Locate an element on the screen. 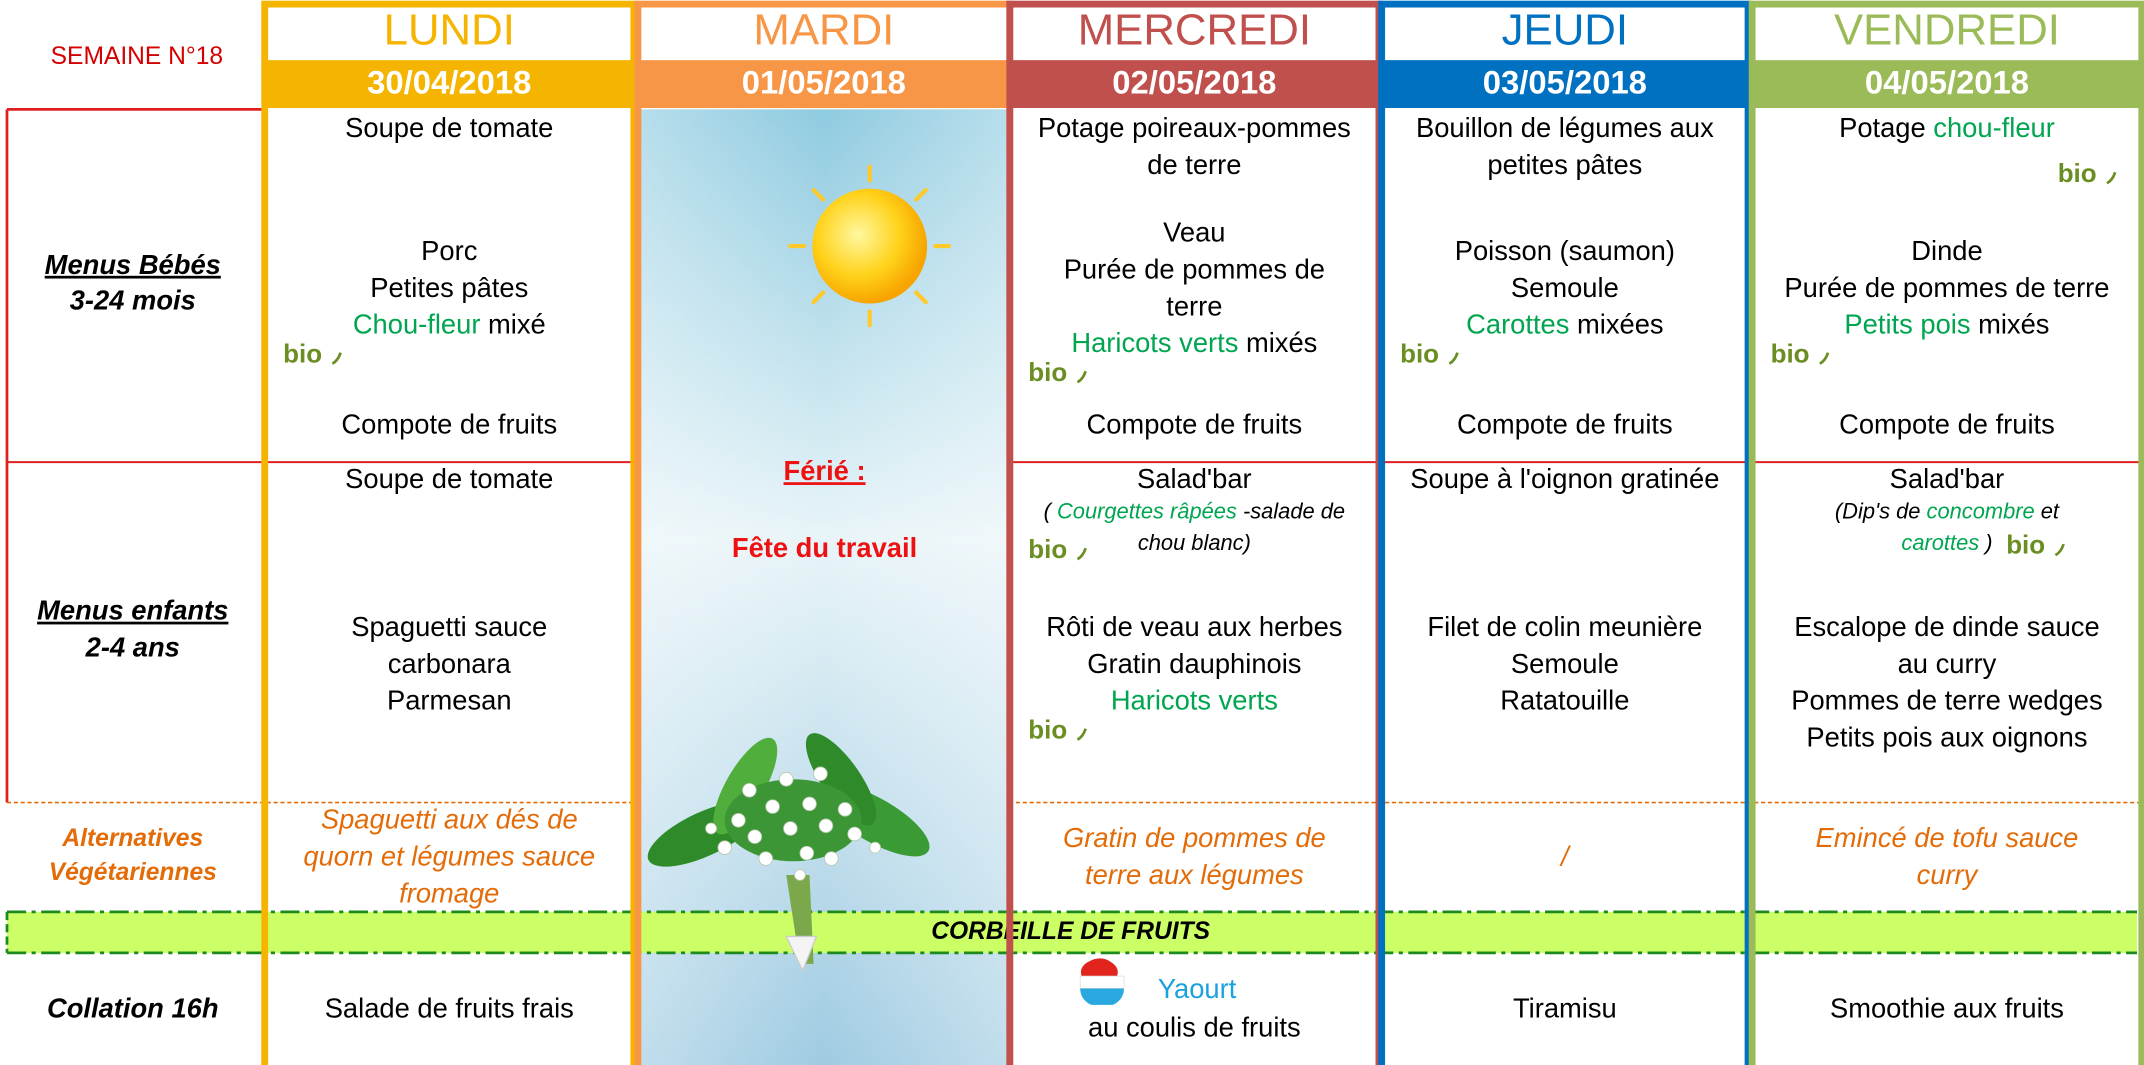 This screenshot has height=1065, width=2144. menu-text: au curry is located at coordinates (1947, 663).